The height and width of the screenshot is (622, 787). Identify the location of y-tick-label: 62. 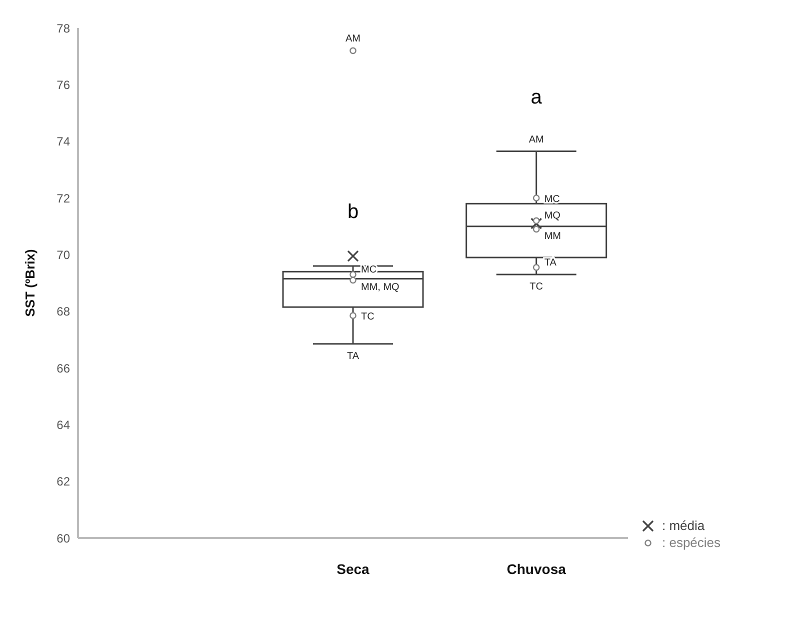
(63, 481).